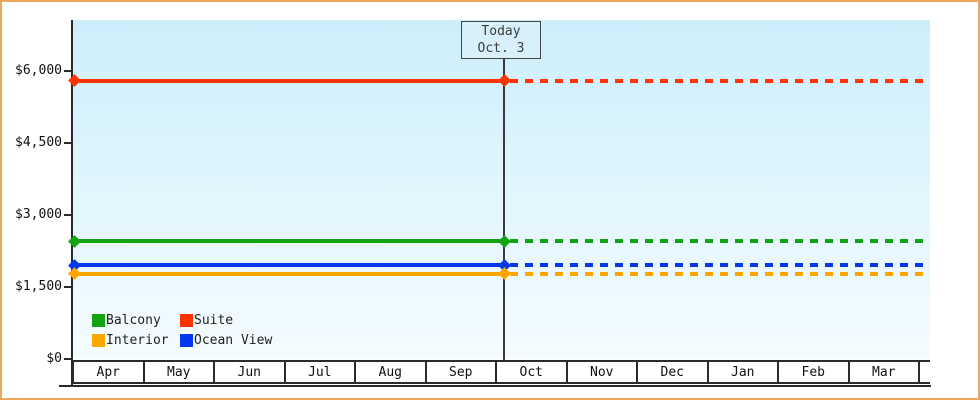  I want to click on x-axis-baseline, so click(495, 386).